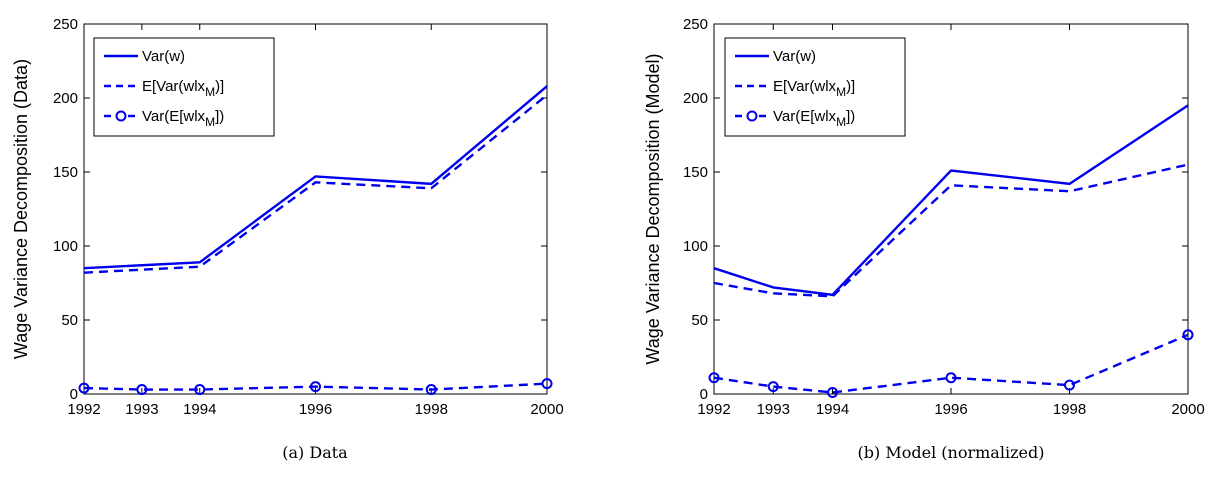 The image size is (1208, 485). I want to click on y-axis-label: Wage Variance Decomposition (Data), so click(21, 209).